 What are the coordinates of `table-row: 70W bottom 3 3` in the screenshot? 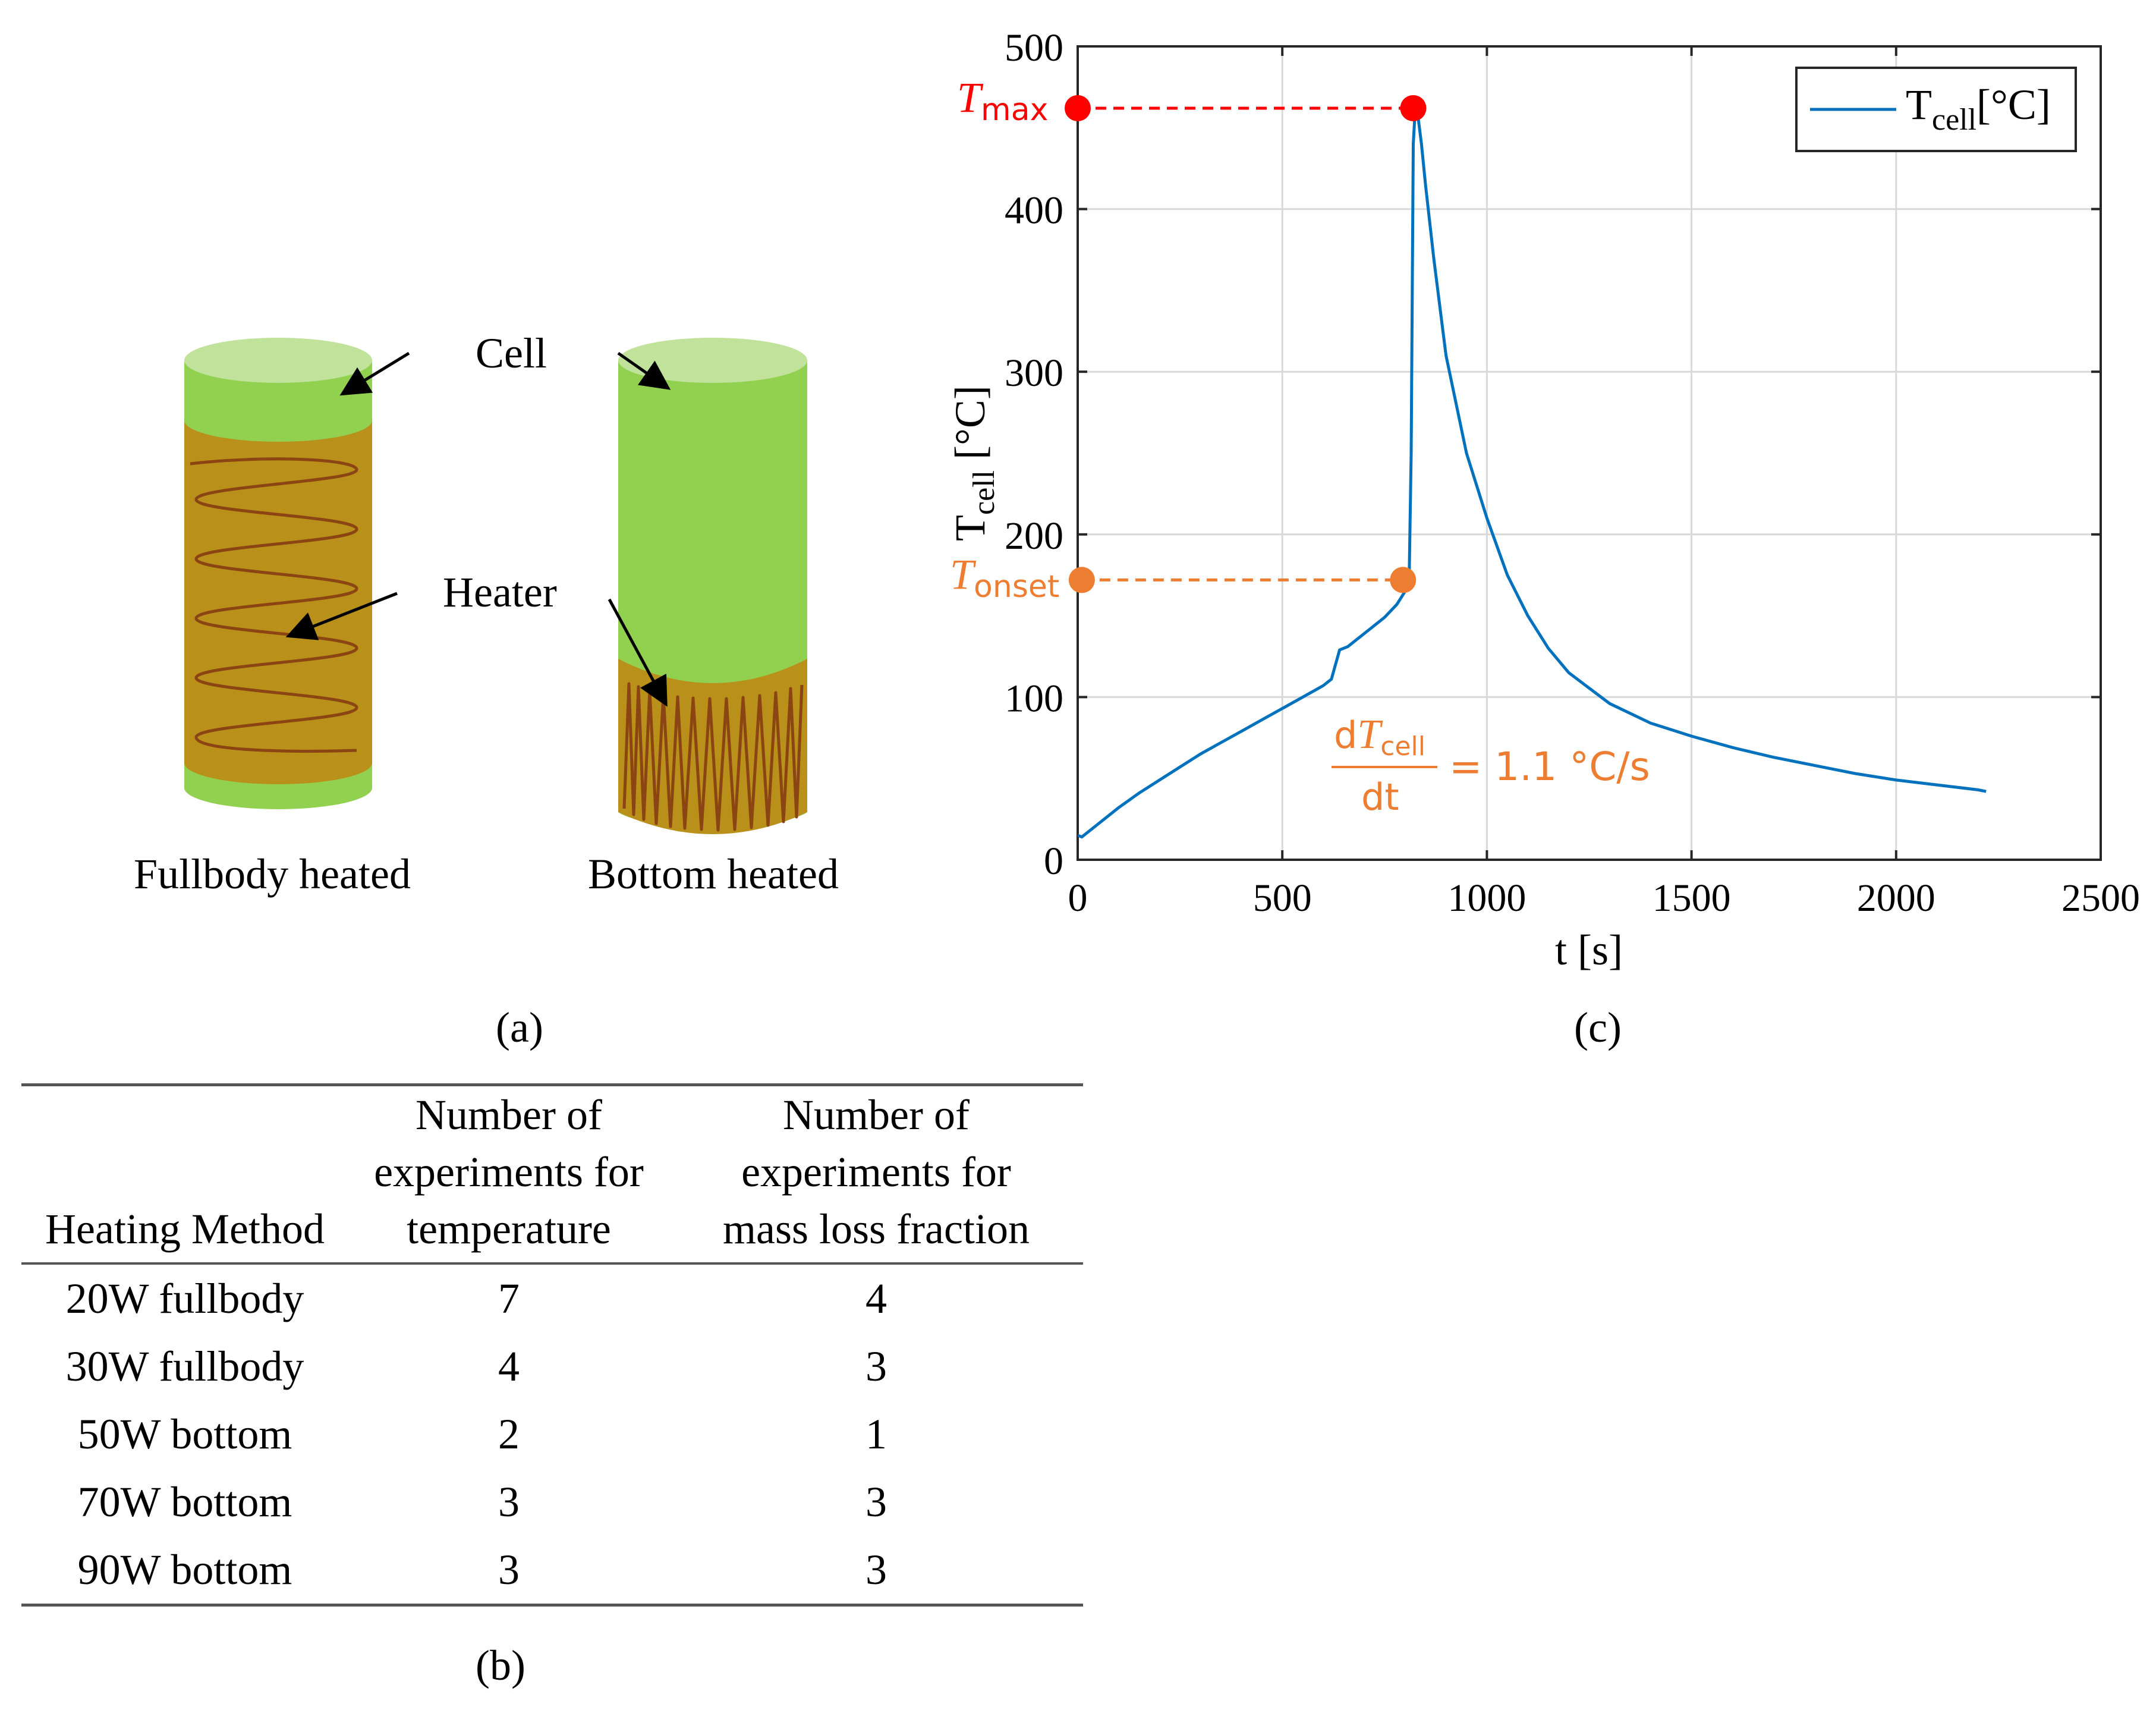 It's located at (552, 1502).